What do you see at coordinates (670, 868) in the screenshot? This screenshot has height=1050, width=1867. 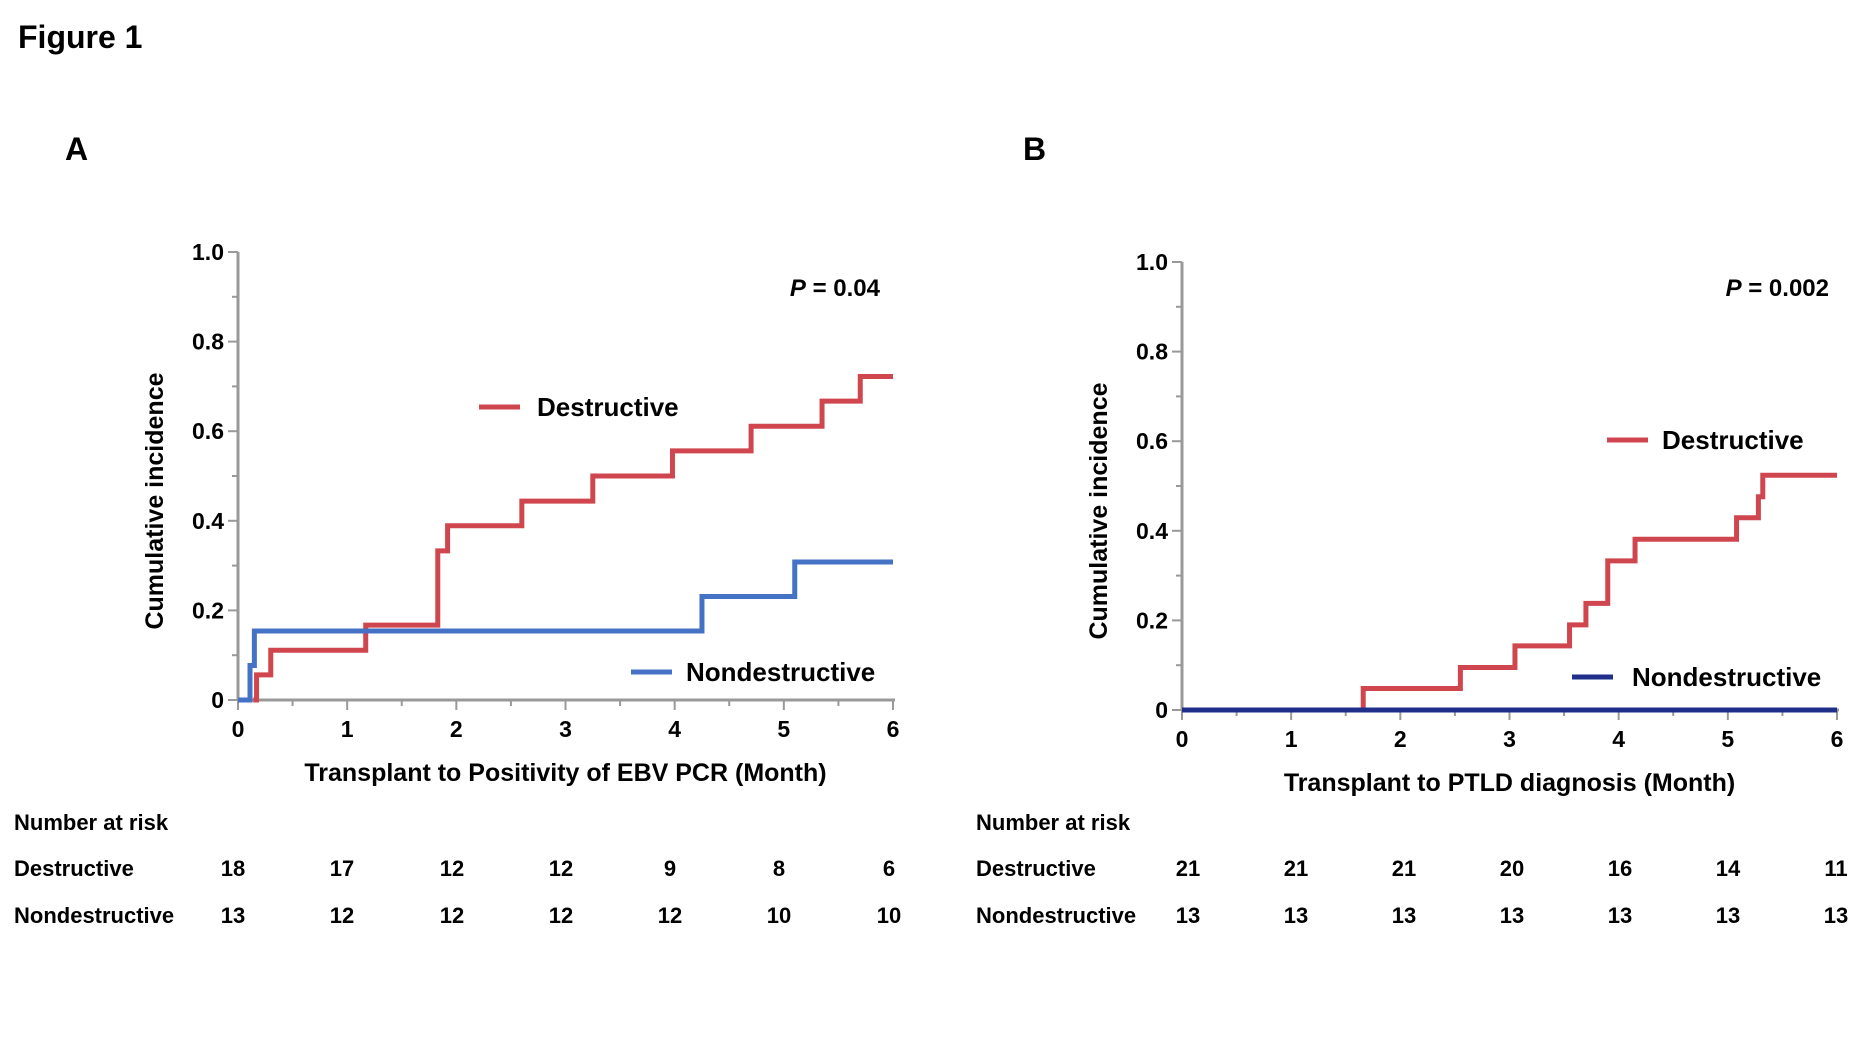 I see `risk-cell: 9` at bounding box center [670, 868].